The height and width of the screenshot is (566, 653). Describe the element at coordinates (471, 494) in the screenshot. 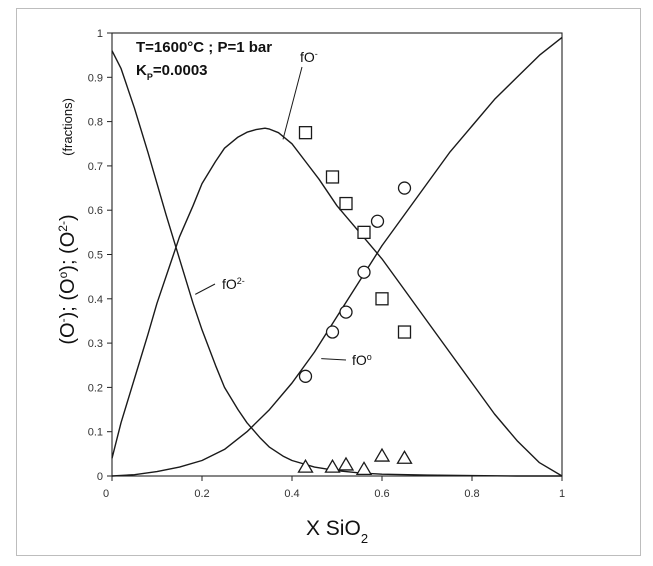

I see `x-tick-label: 0.8` at that location.